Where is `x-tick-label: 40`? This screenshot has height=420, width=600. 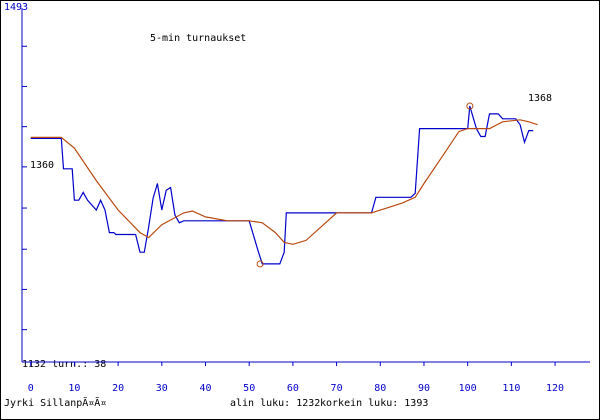
x-tick-label: 40 is located at coordinates (205, 388).